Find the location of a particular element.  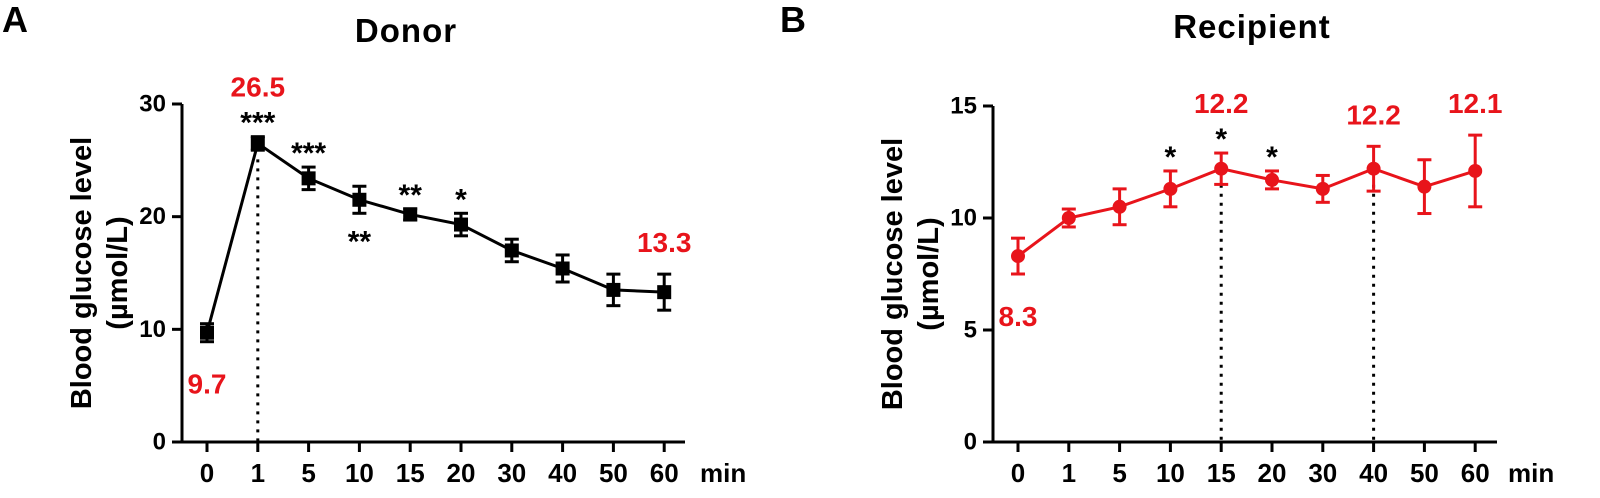

value-label: 26.5 is located at coordinates (258, 87).